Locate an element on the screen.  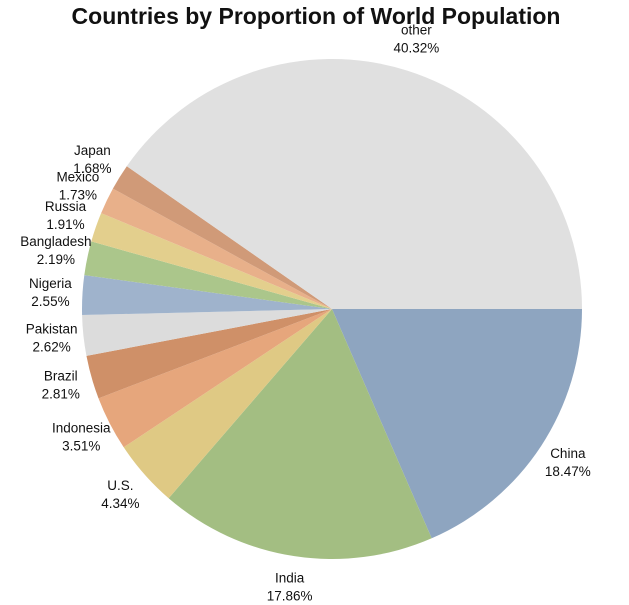
slice-label: China is located at coordinates (568, 453).